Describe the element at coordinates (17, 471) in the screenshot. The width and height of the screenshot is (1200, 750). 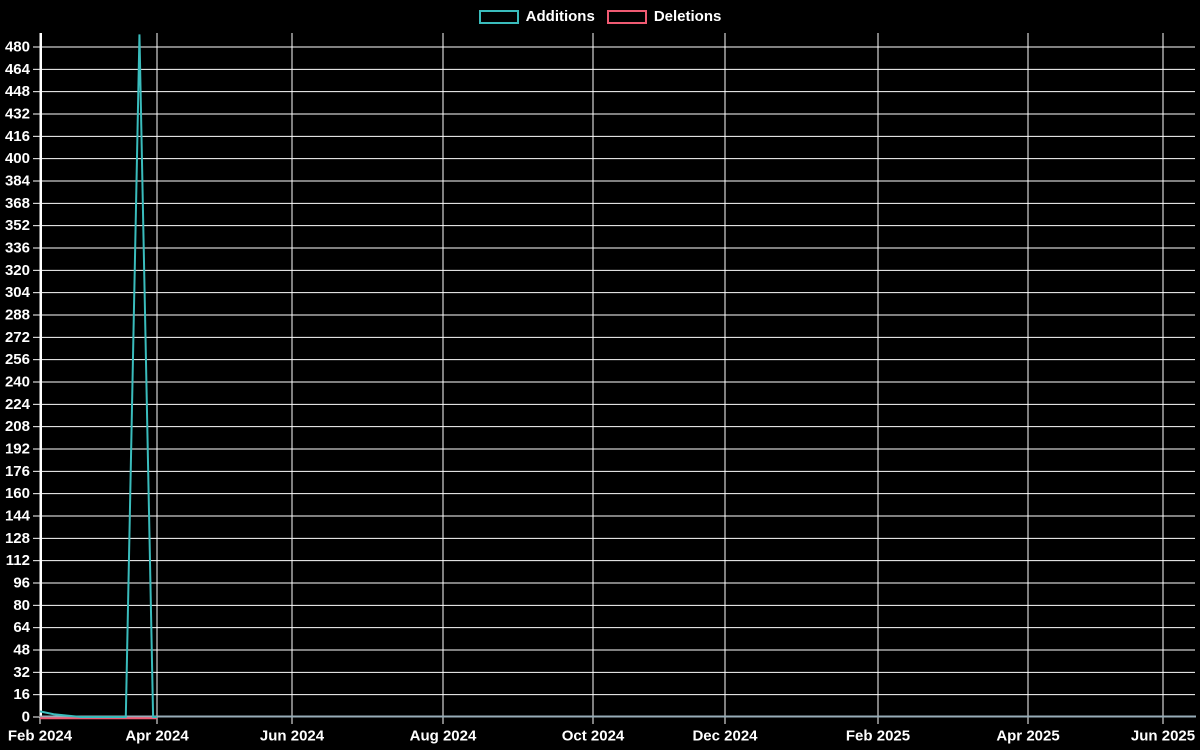
I see `y-tick-label: 176` at that location.